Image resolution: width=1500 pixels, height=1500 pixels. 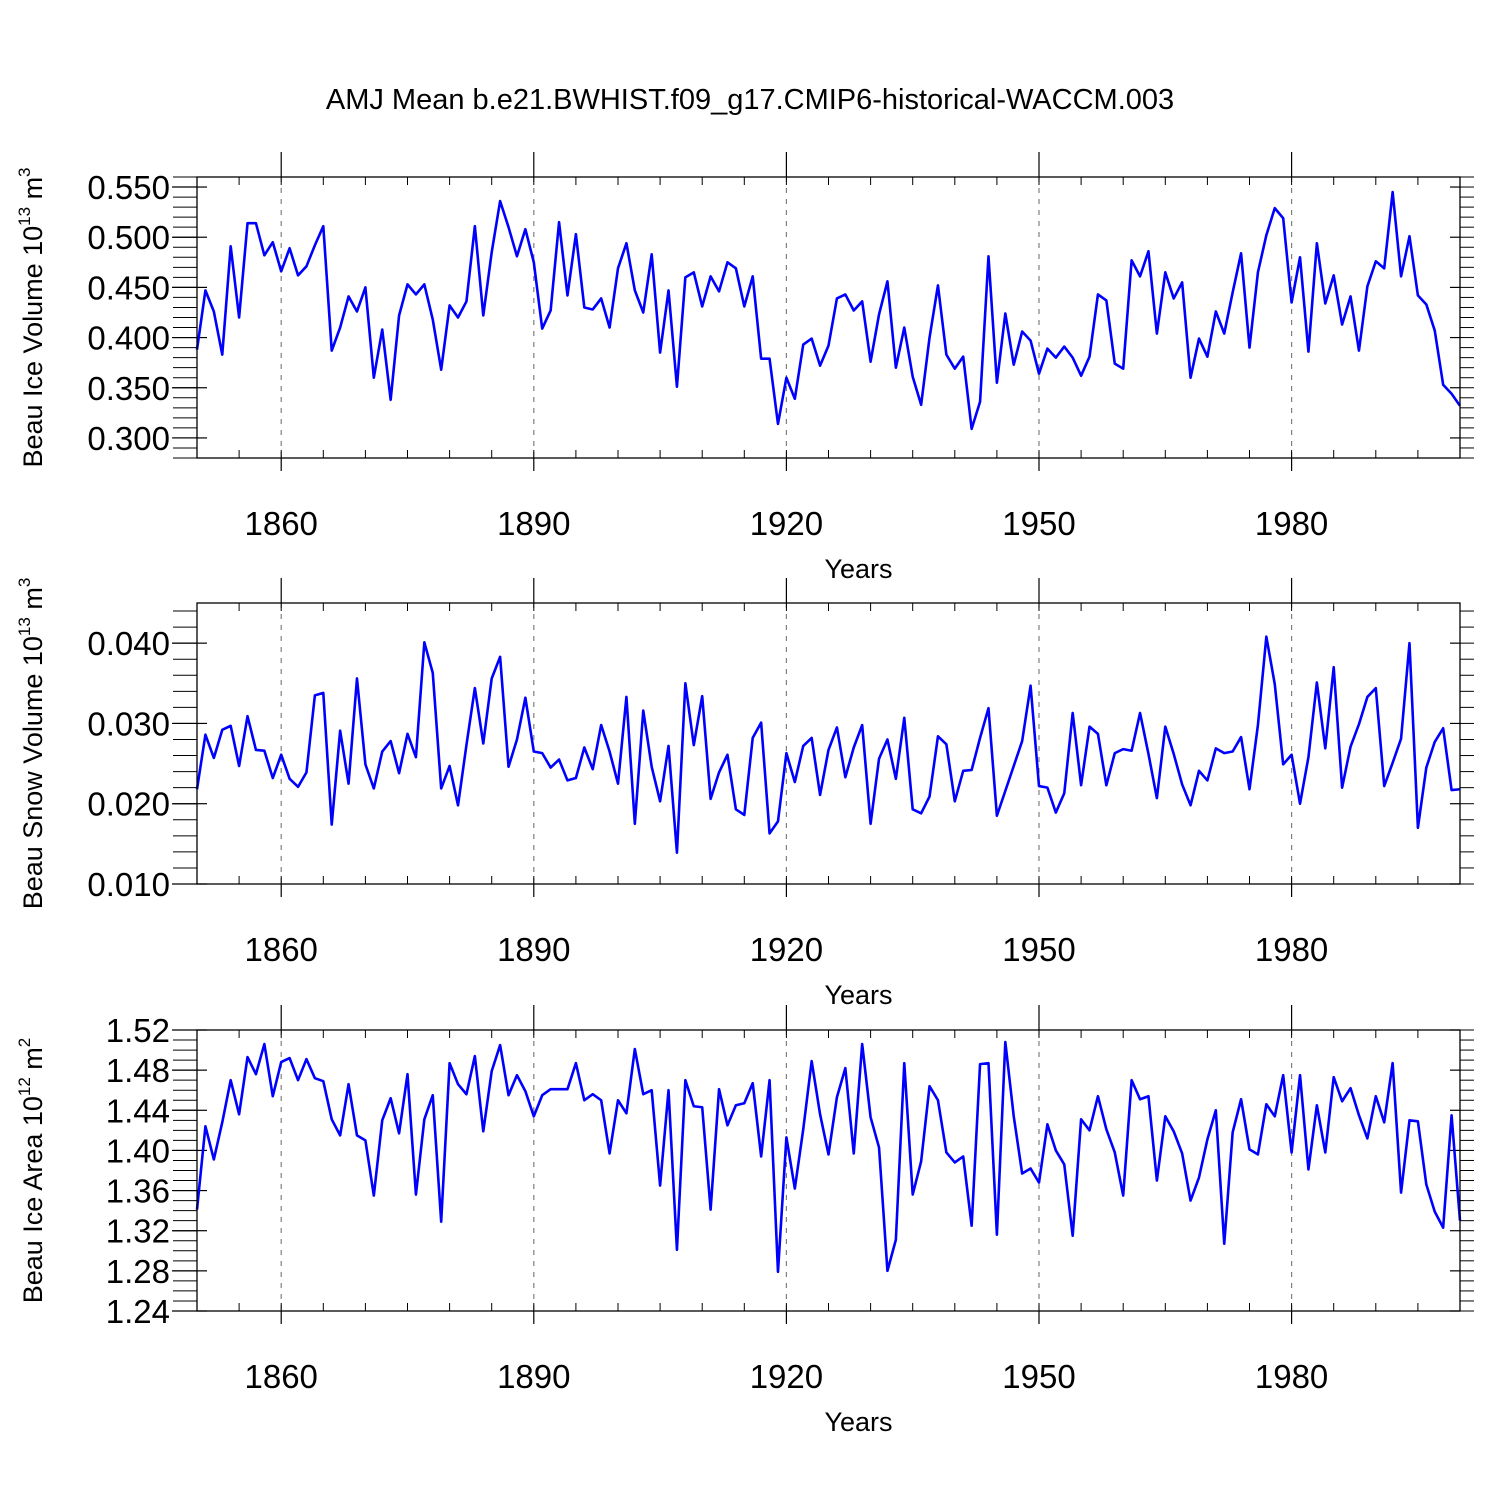 I want to click on series-line-snow-volume, so click(x=828, y=744).